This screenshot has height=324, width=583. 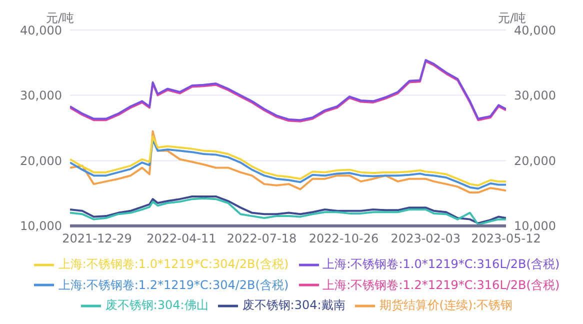 What do you see at coordinates (173, 263) in the screenshot?
I see `legend-label: 上海:不锈钢卷:1.0*1219*C:304/2B(含税)` at bounding box center [173, 263].